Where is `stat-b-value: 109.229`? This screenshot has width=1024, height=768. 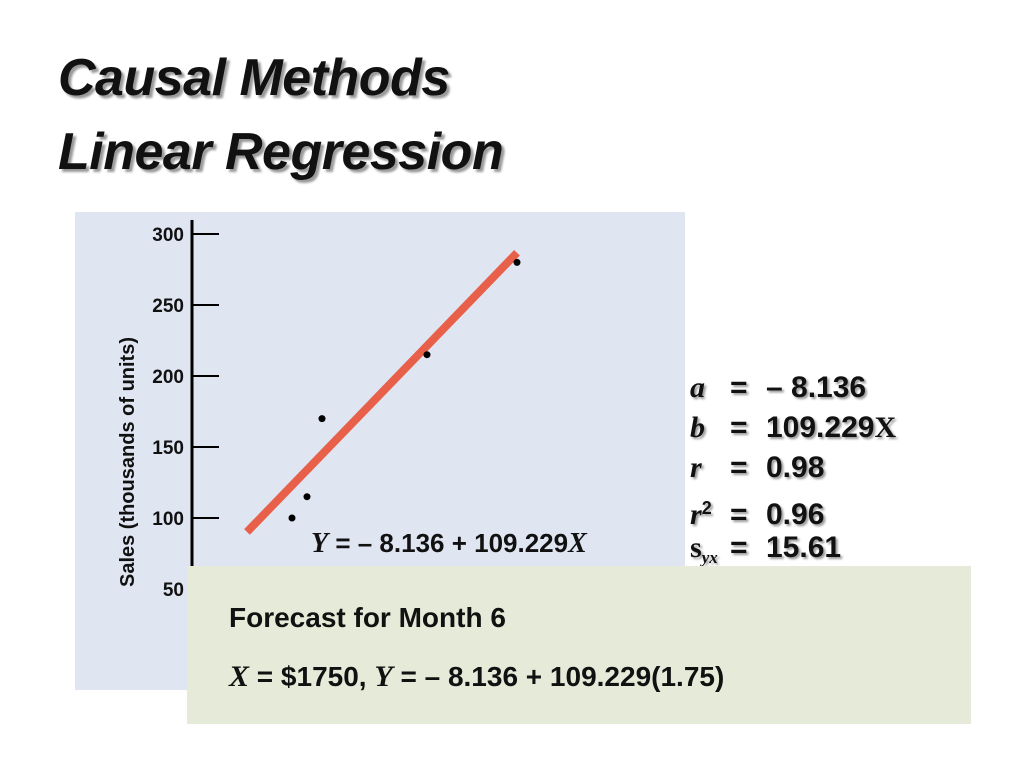 stat-b-value: 109.229 is located at coordinates (820, 427).